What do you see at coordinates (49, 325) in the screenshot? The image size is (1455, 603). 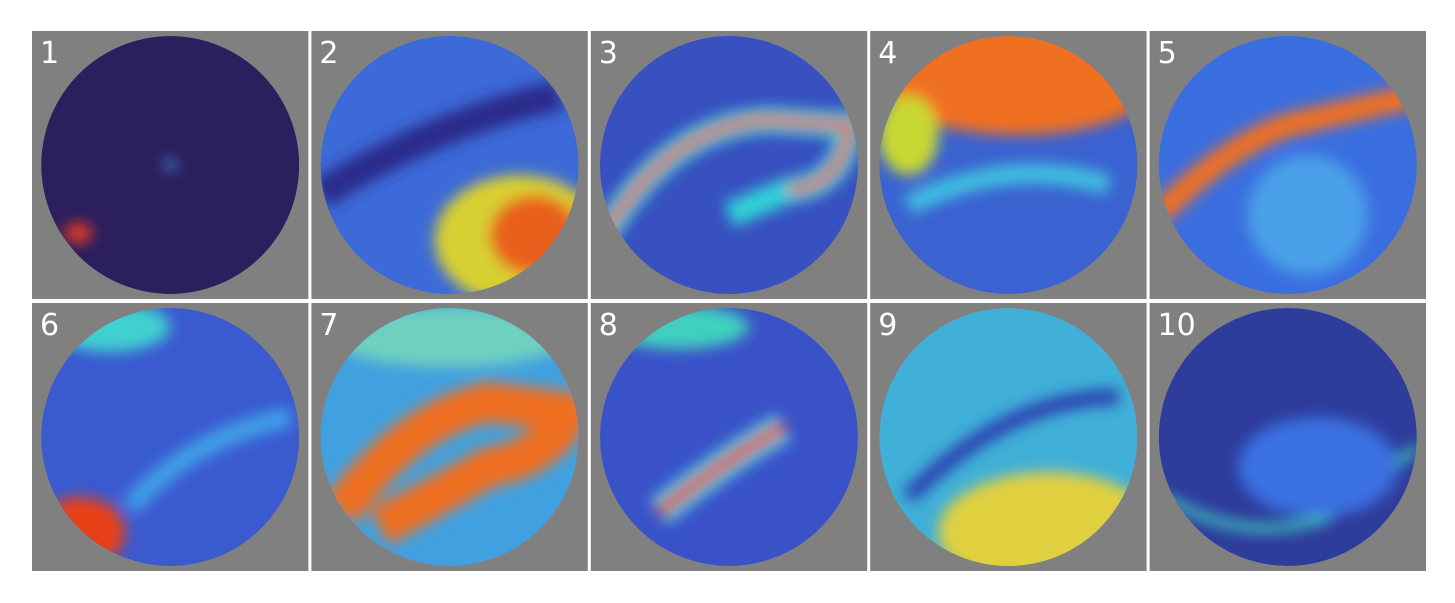 I see `panel-label: 6` at bounding box center [49, 325].